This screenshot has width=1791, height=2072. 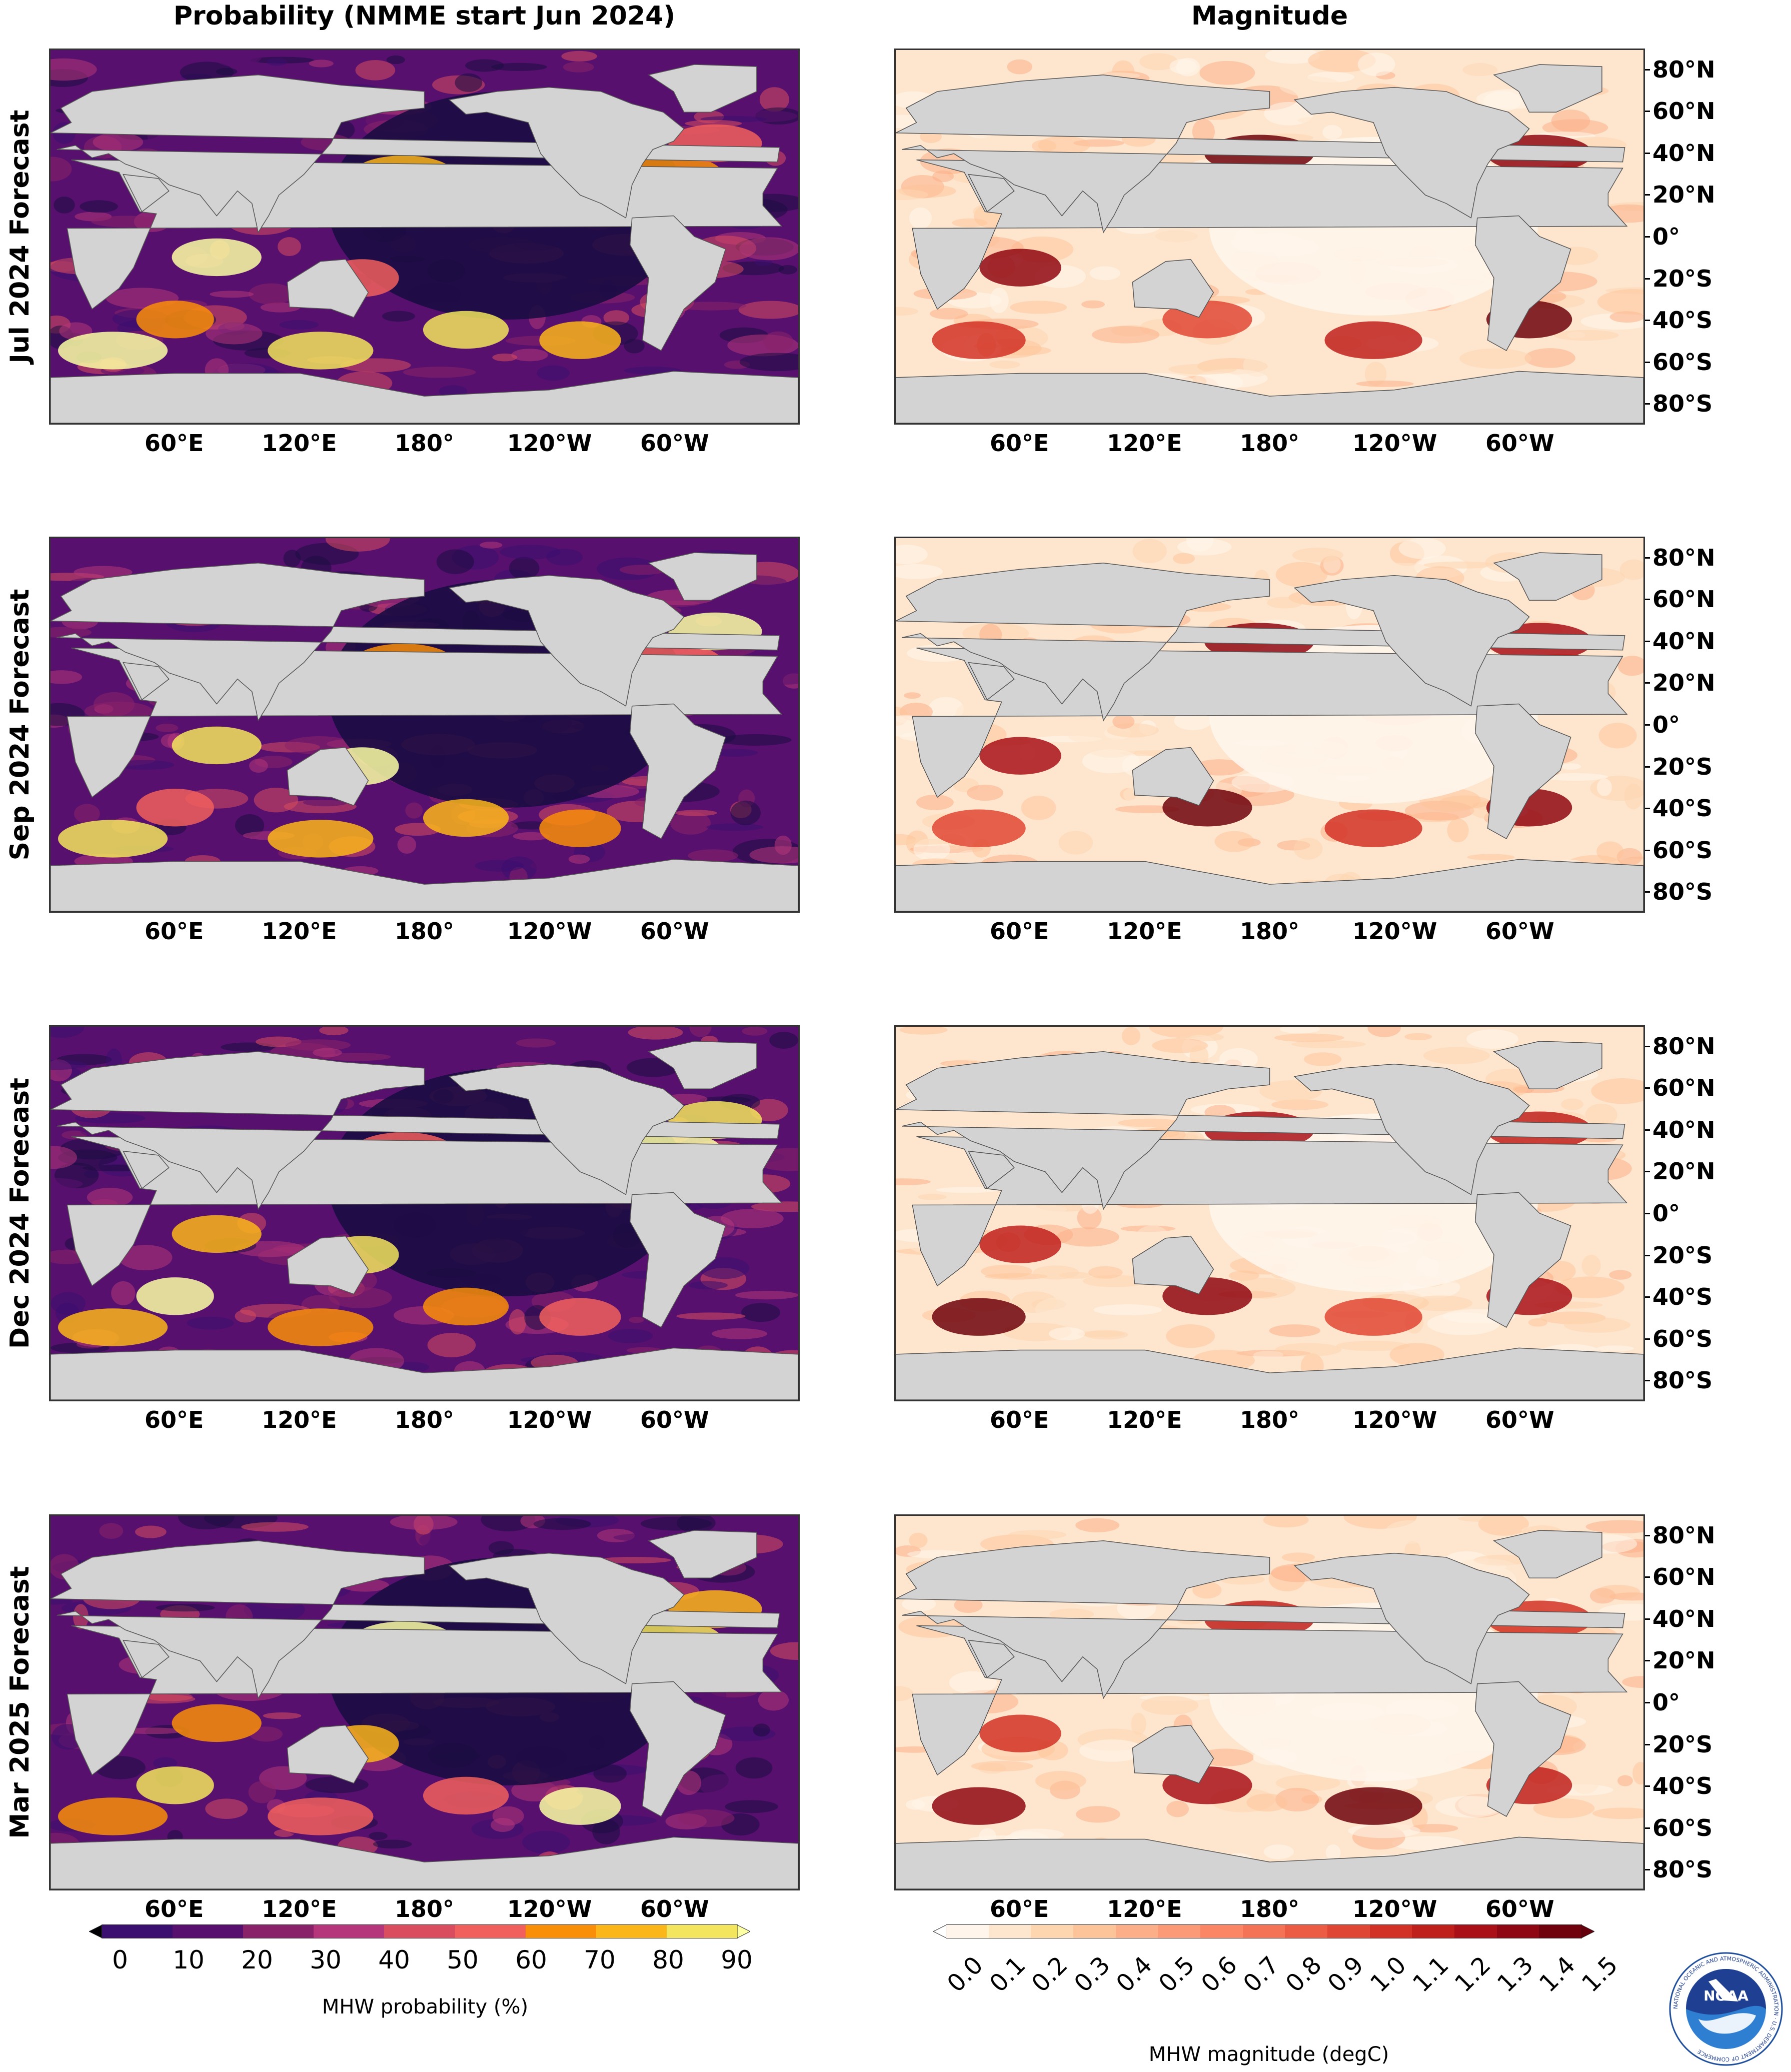 I want to click on probability-colorbar-high-arrow, so click(x=743, y=1931).